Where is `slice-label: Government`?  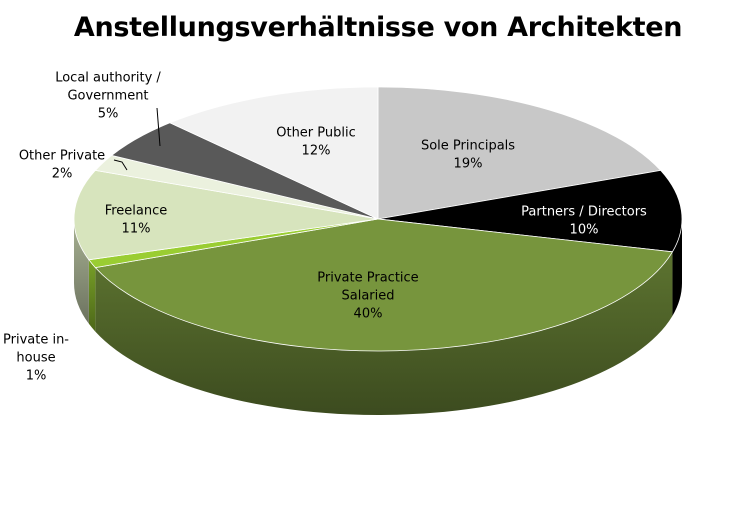 slice-label: Government is located at coordinates (107, 96).